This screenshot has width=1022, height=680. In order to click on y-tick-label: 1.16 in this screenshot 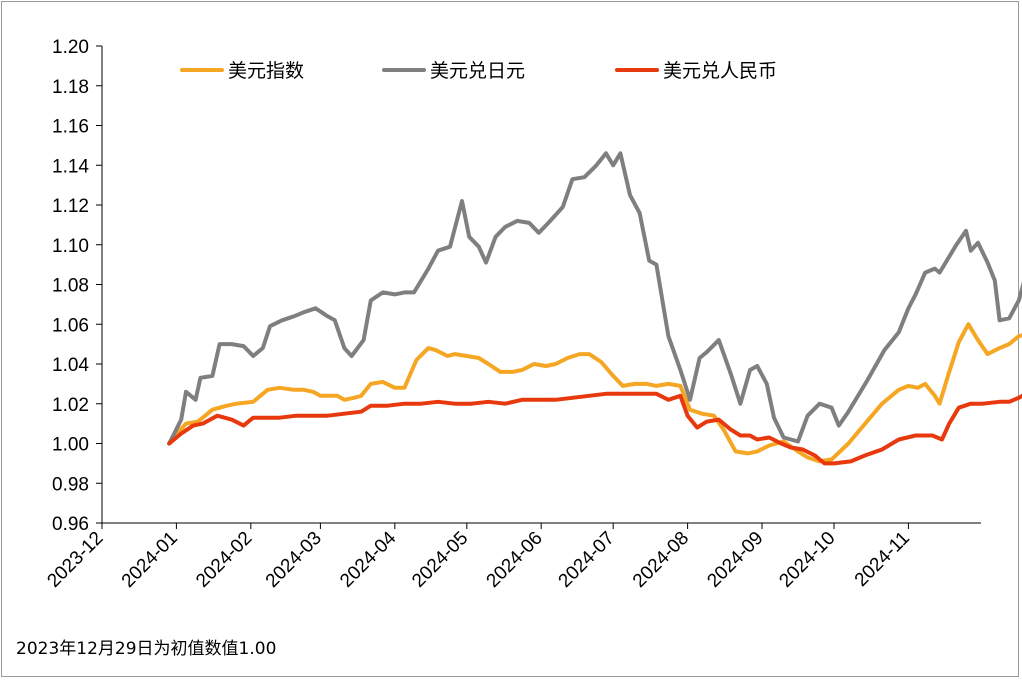, I will do `click(70, 127)`.